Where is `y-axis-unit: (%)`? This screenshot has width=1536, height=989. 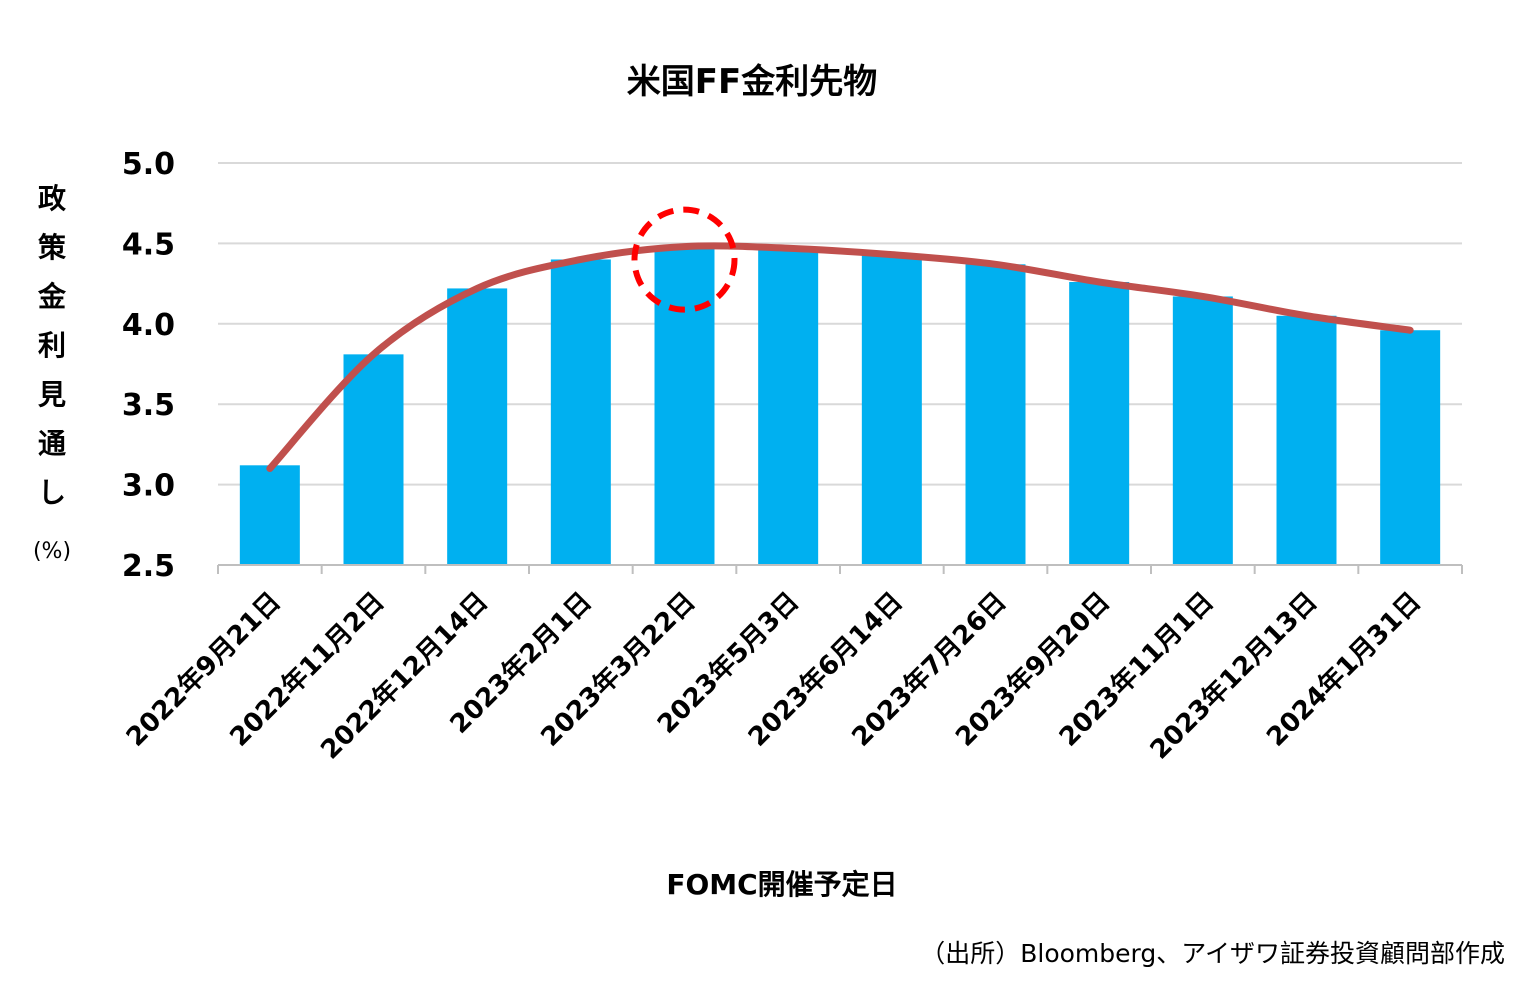 y-axis-unit: (%) is located at coordinates (52, 551).